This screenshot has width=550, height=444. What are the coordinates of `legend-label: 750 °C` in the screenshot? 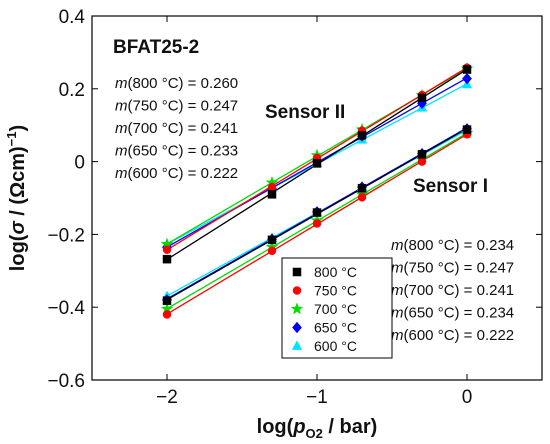 It's located at (335, 291).